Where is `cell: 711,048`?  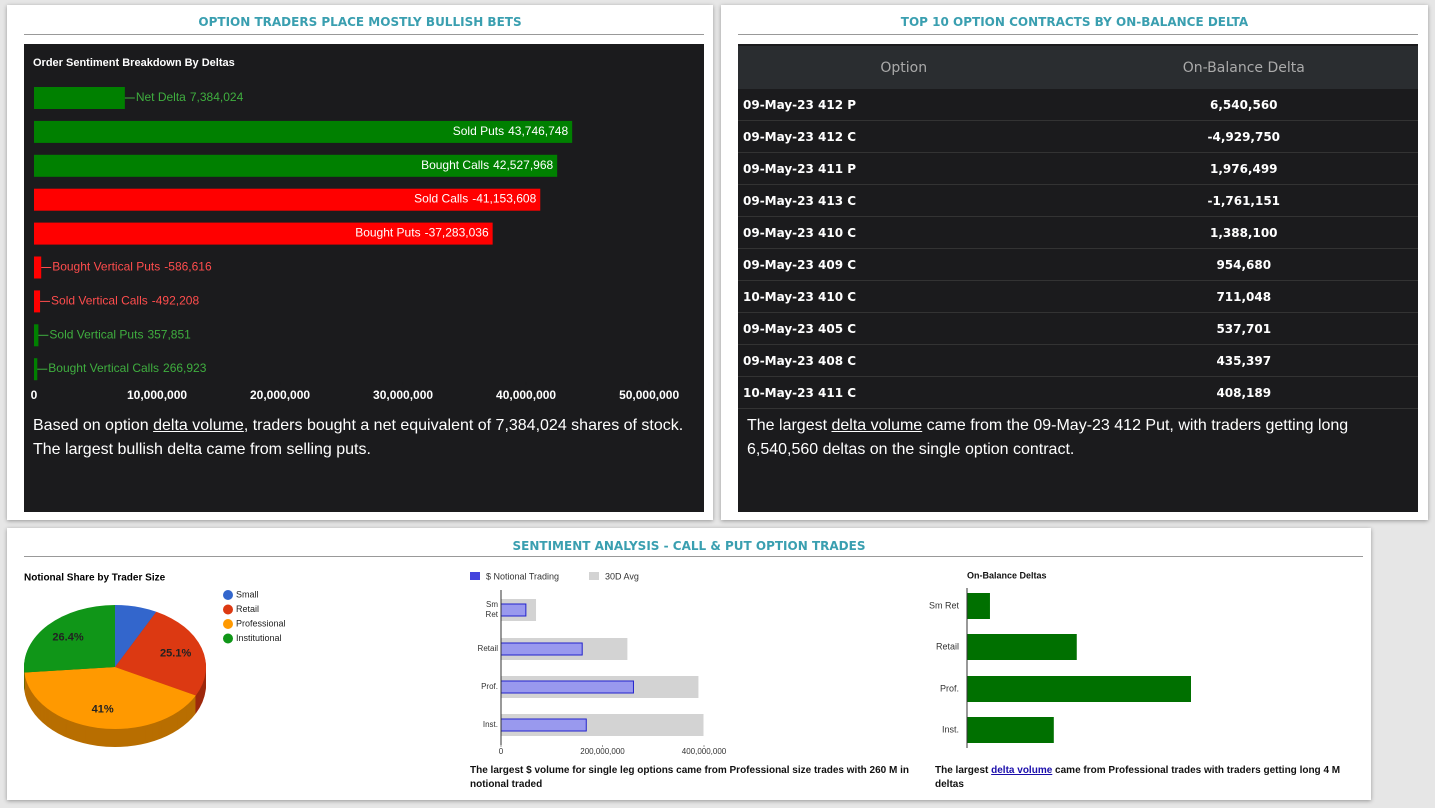 cell: 711,048 is located at coordinates (1243, 296).